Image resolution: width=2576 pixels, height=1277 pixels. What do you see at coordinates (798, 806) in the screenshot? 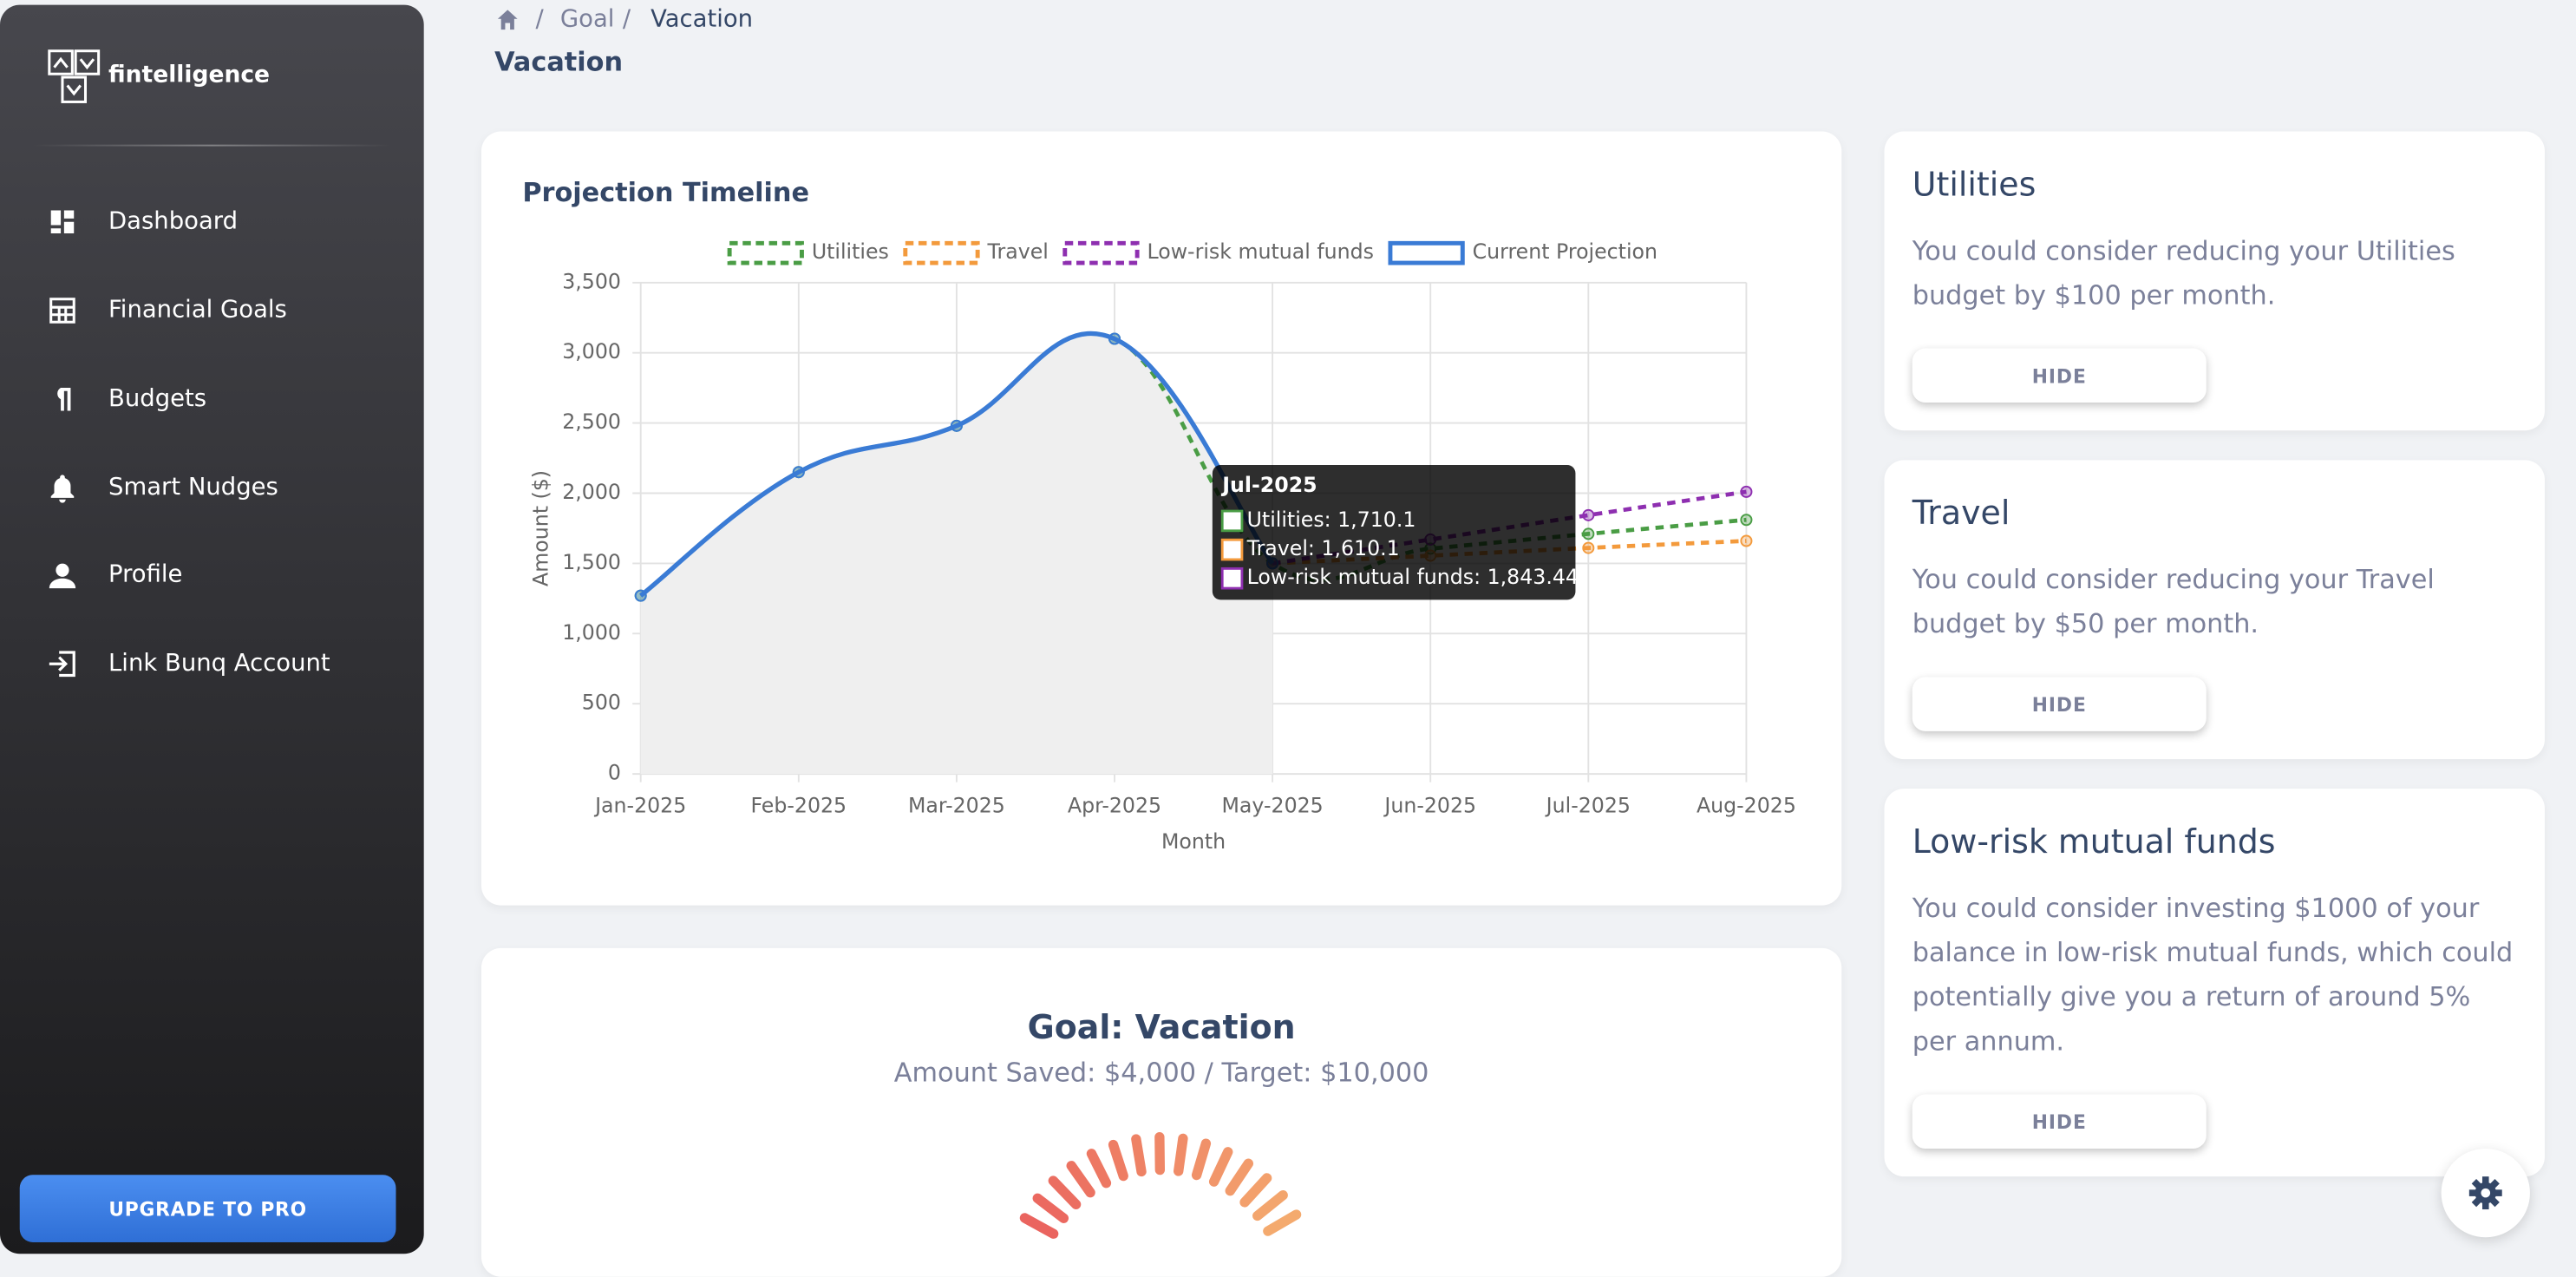
I see `x-tick-label: Feb-2025` at bounding box center [798, 806].